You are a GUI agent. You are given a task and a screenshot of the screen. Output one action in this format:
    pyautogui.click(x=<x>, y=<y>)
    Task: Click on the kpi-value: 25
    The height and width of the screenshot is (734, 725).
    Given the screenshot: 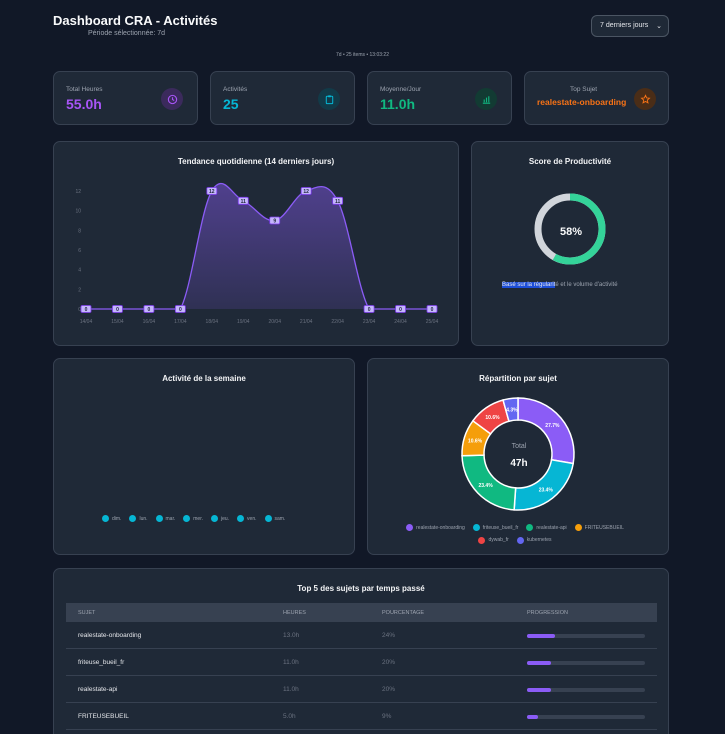 What is the action you would take?
    pyautogui.click(x=231, y=104)
    